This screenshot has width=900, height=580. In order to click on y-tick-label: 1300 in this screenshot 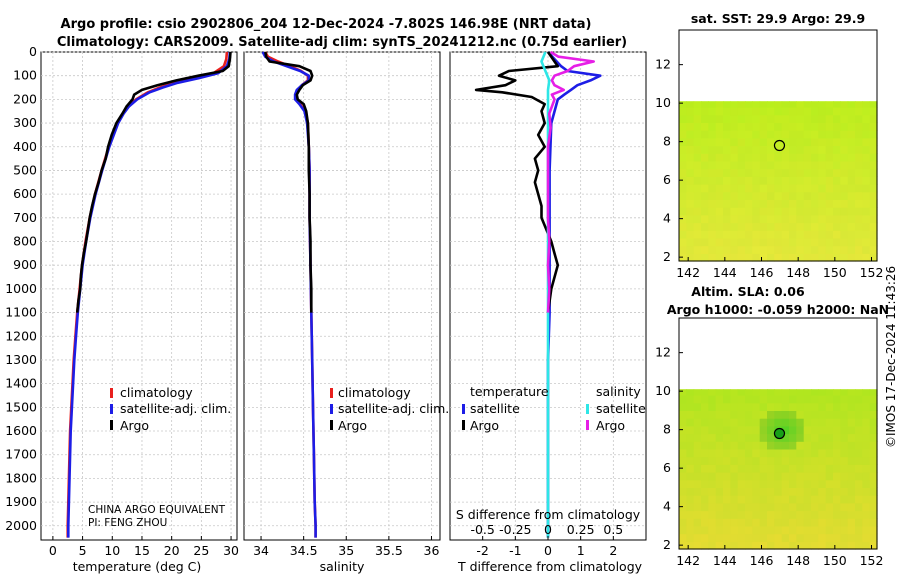, I will do `click(21, 359)`.